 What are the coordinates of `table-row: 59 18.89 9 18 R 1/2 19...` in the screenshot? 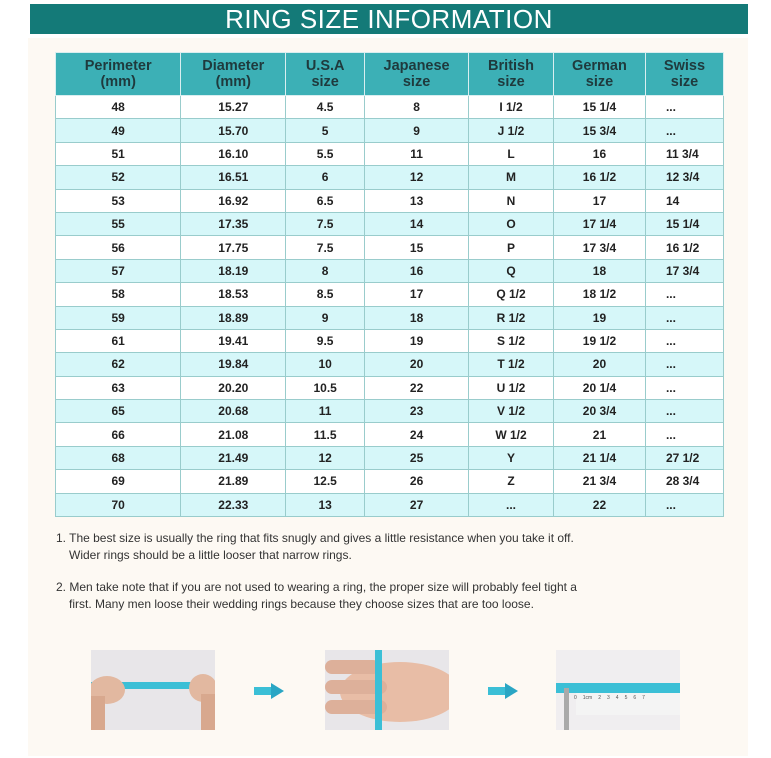 It's located at (389, 317).